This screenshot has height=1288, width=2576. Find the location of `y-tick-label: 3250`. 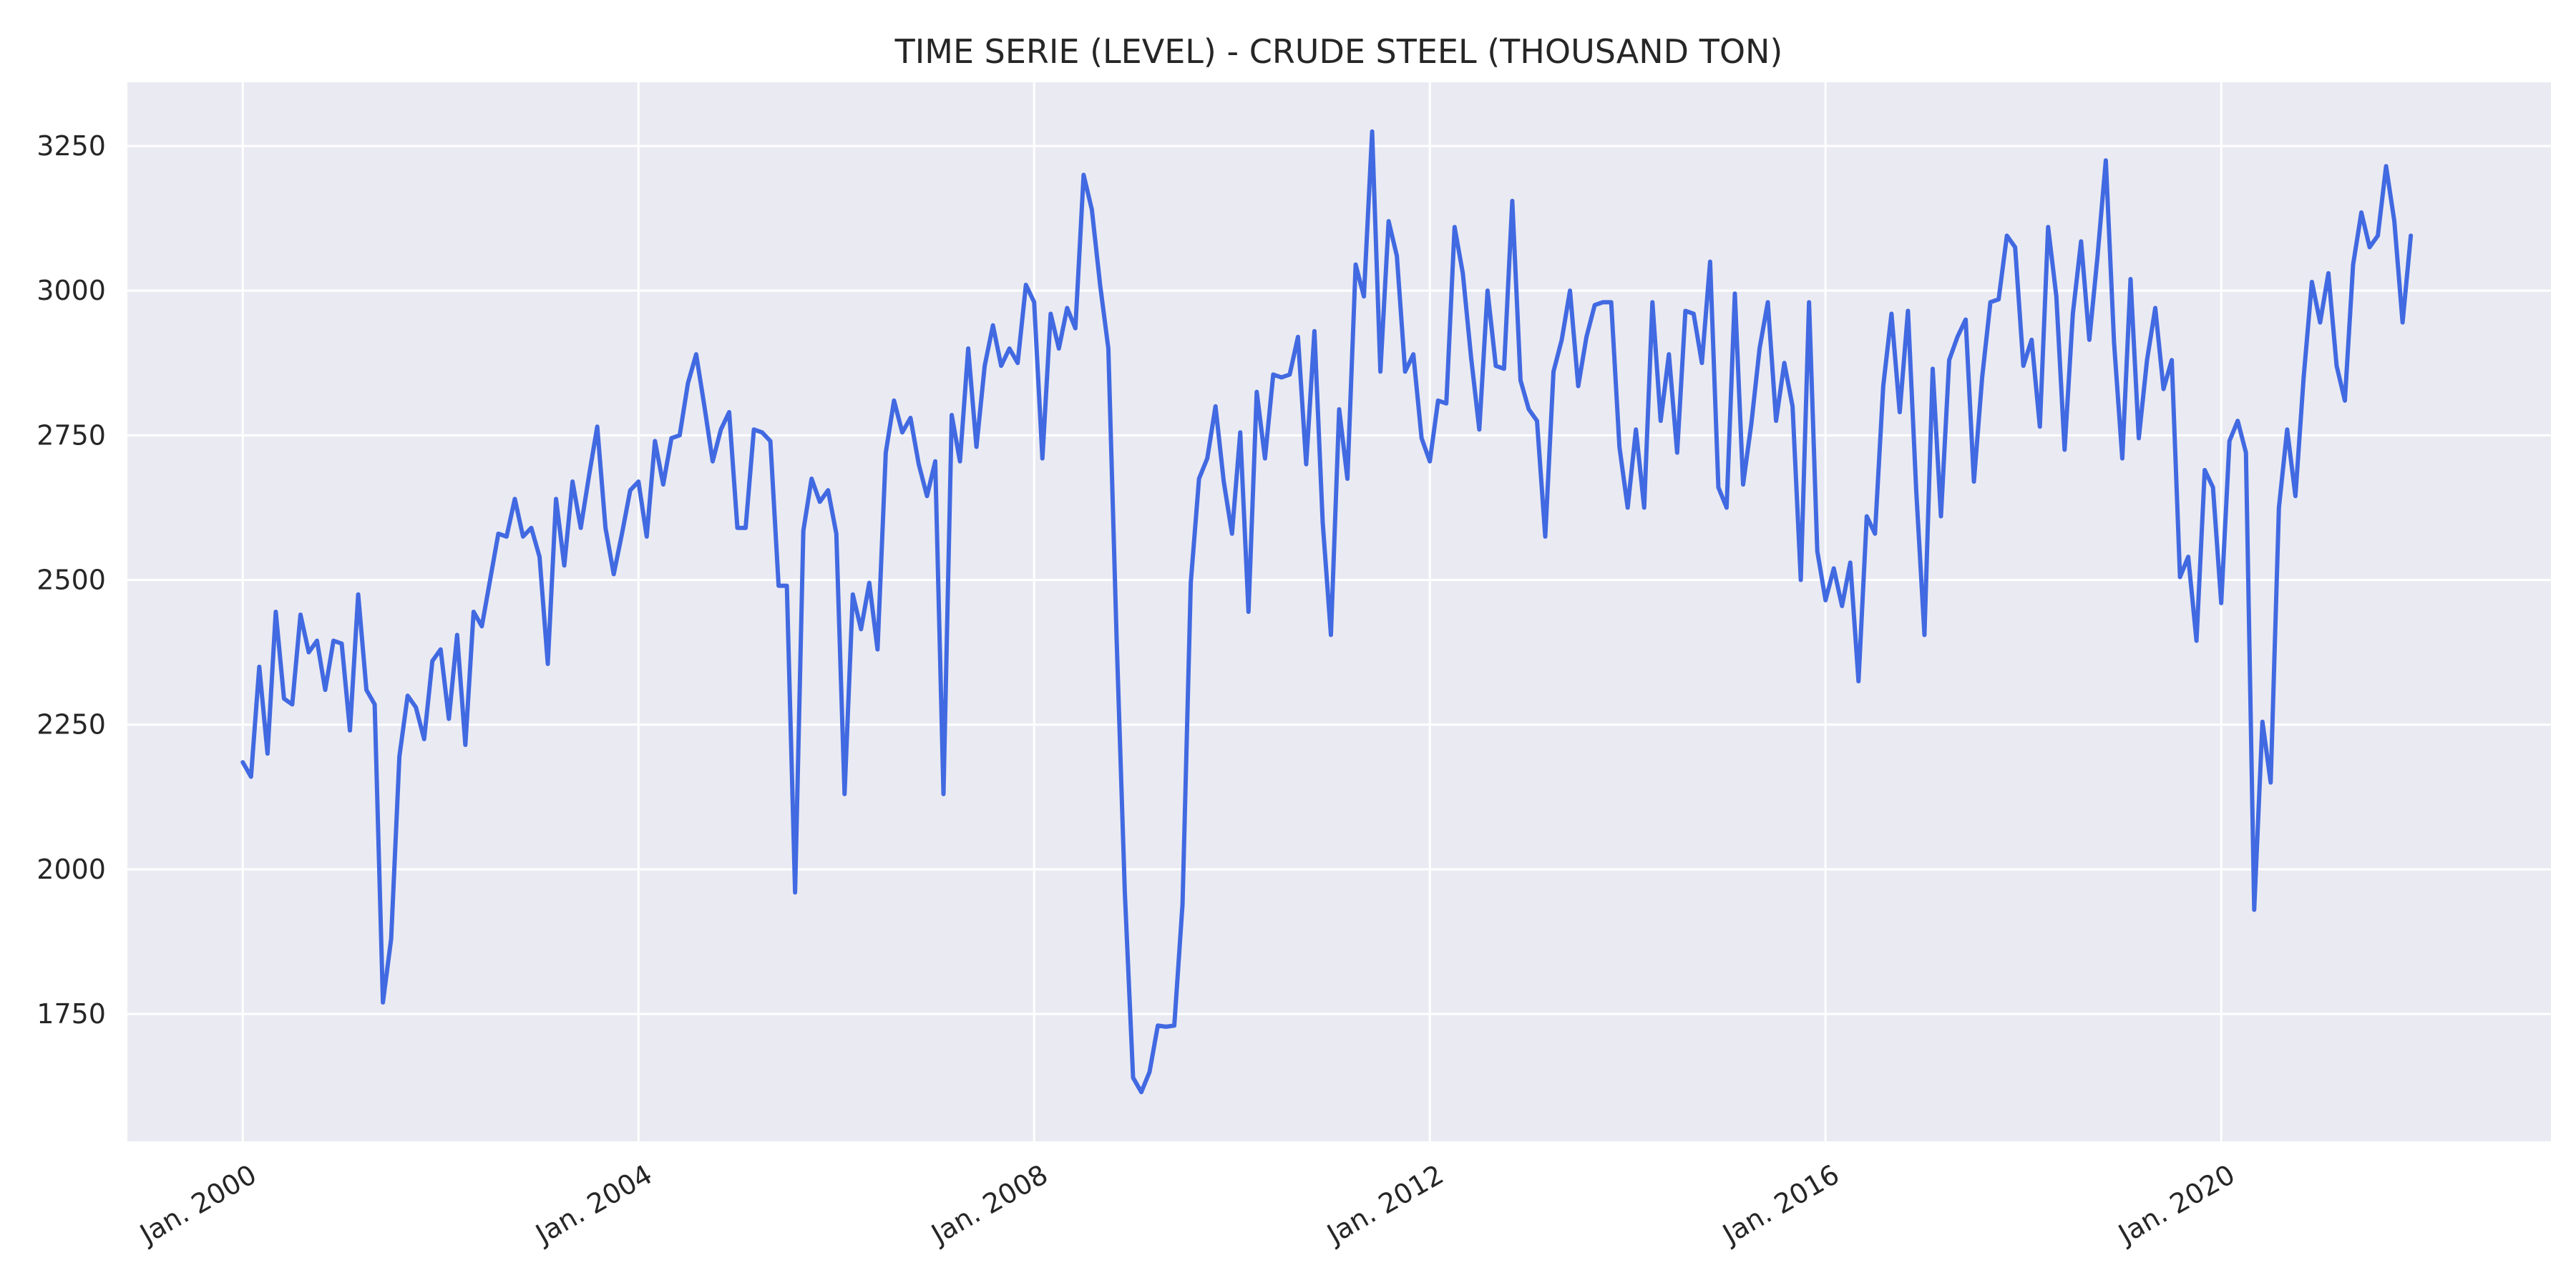

y-tick-label: 3250 is located at coordinates (71, 146).